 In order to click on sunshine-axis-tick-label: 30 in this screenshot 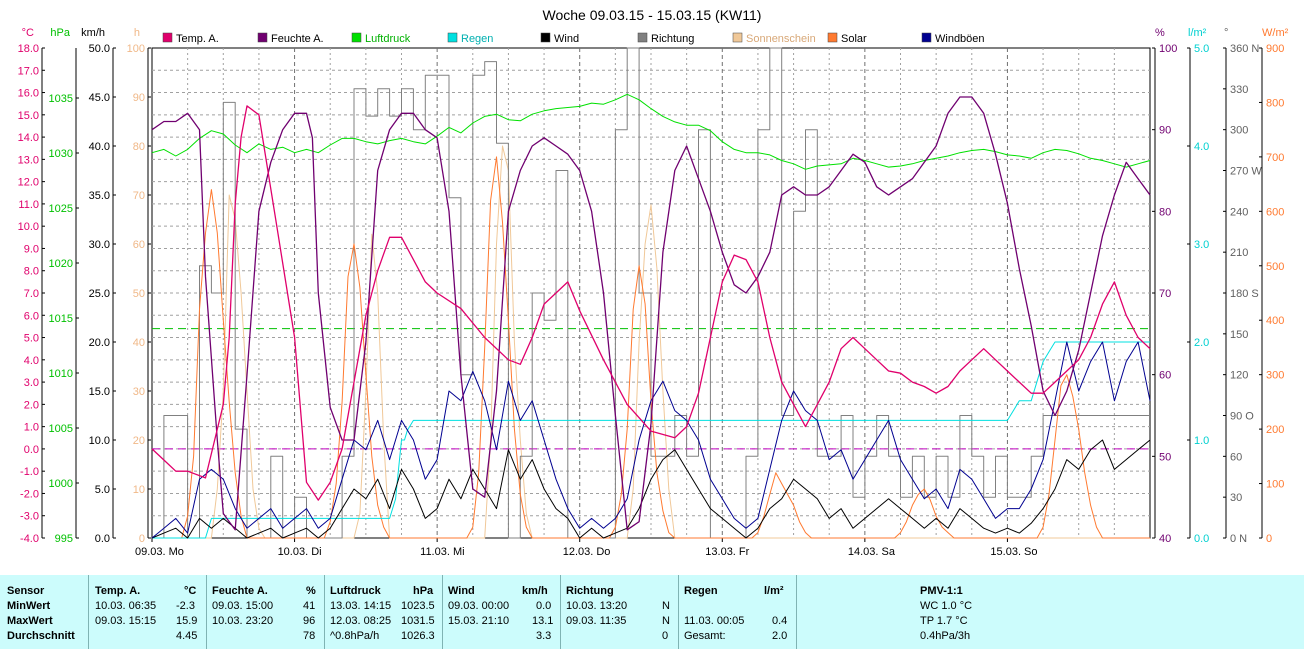, I will do `click(139, 392)`.